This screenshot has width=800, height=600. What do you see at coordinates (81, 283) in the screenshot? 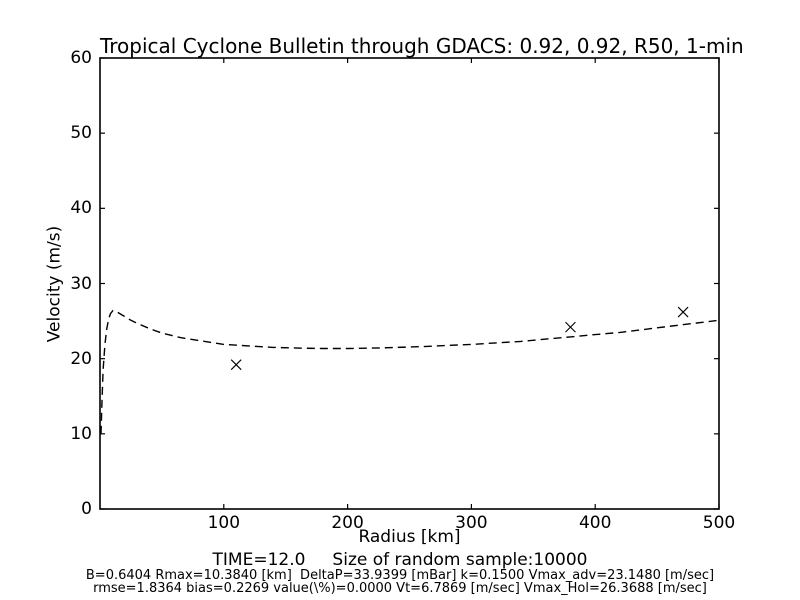
I see `y-tick-label: 30` at bounding box center [81, 283].